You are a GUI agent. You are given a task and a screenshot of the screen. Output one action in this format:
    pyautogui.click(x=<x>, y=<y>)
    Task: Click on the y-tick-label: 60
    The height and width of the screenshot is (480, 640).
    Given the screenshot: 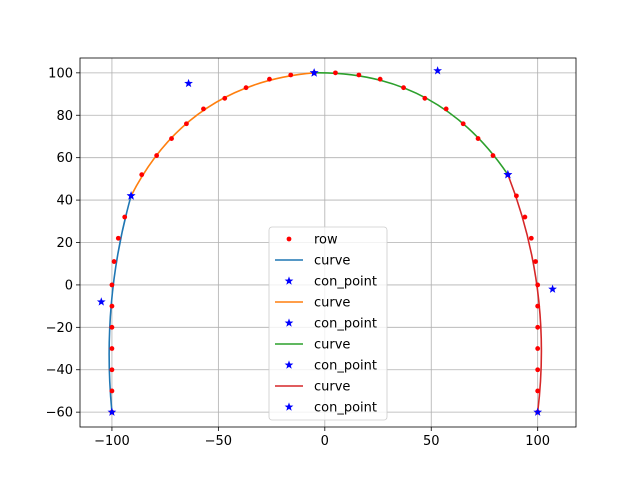 What is the action you would take?
    pyautogui.click(x=64, y=158)
    